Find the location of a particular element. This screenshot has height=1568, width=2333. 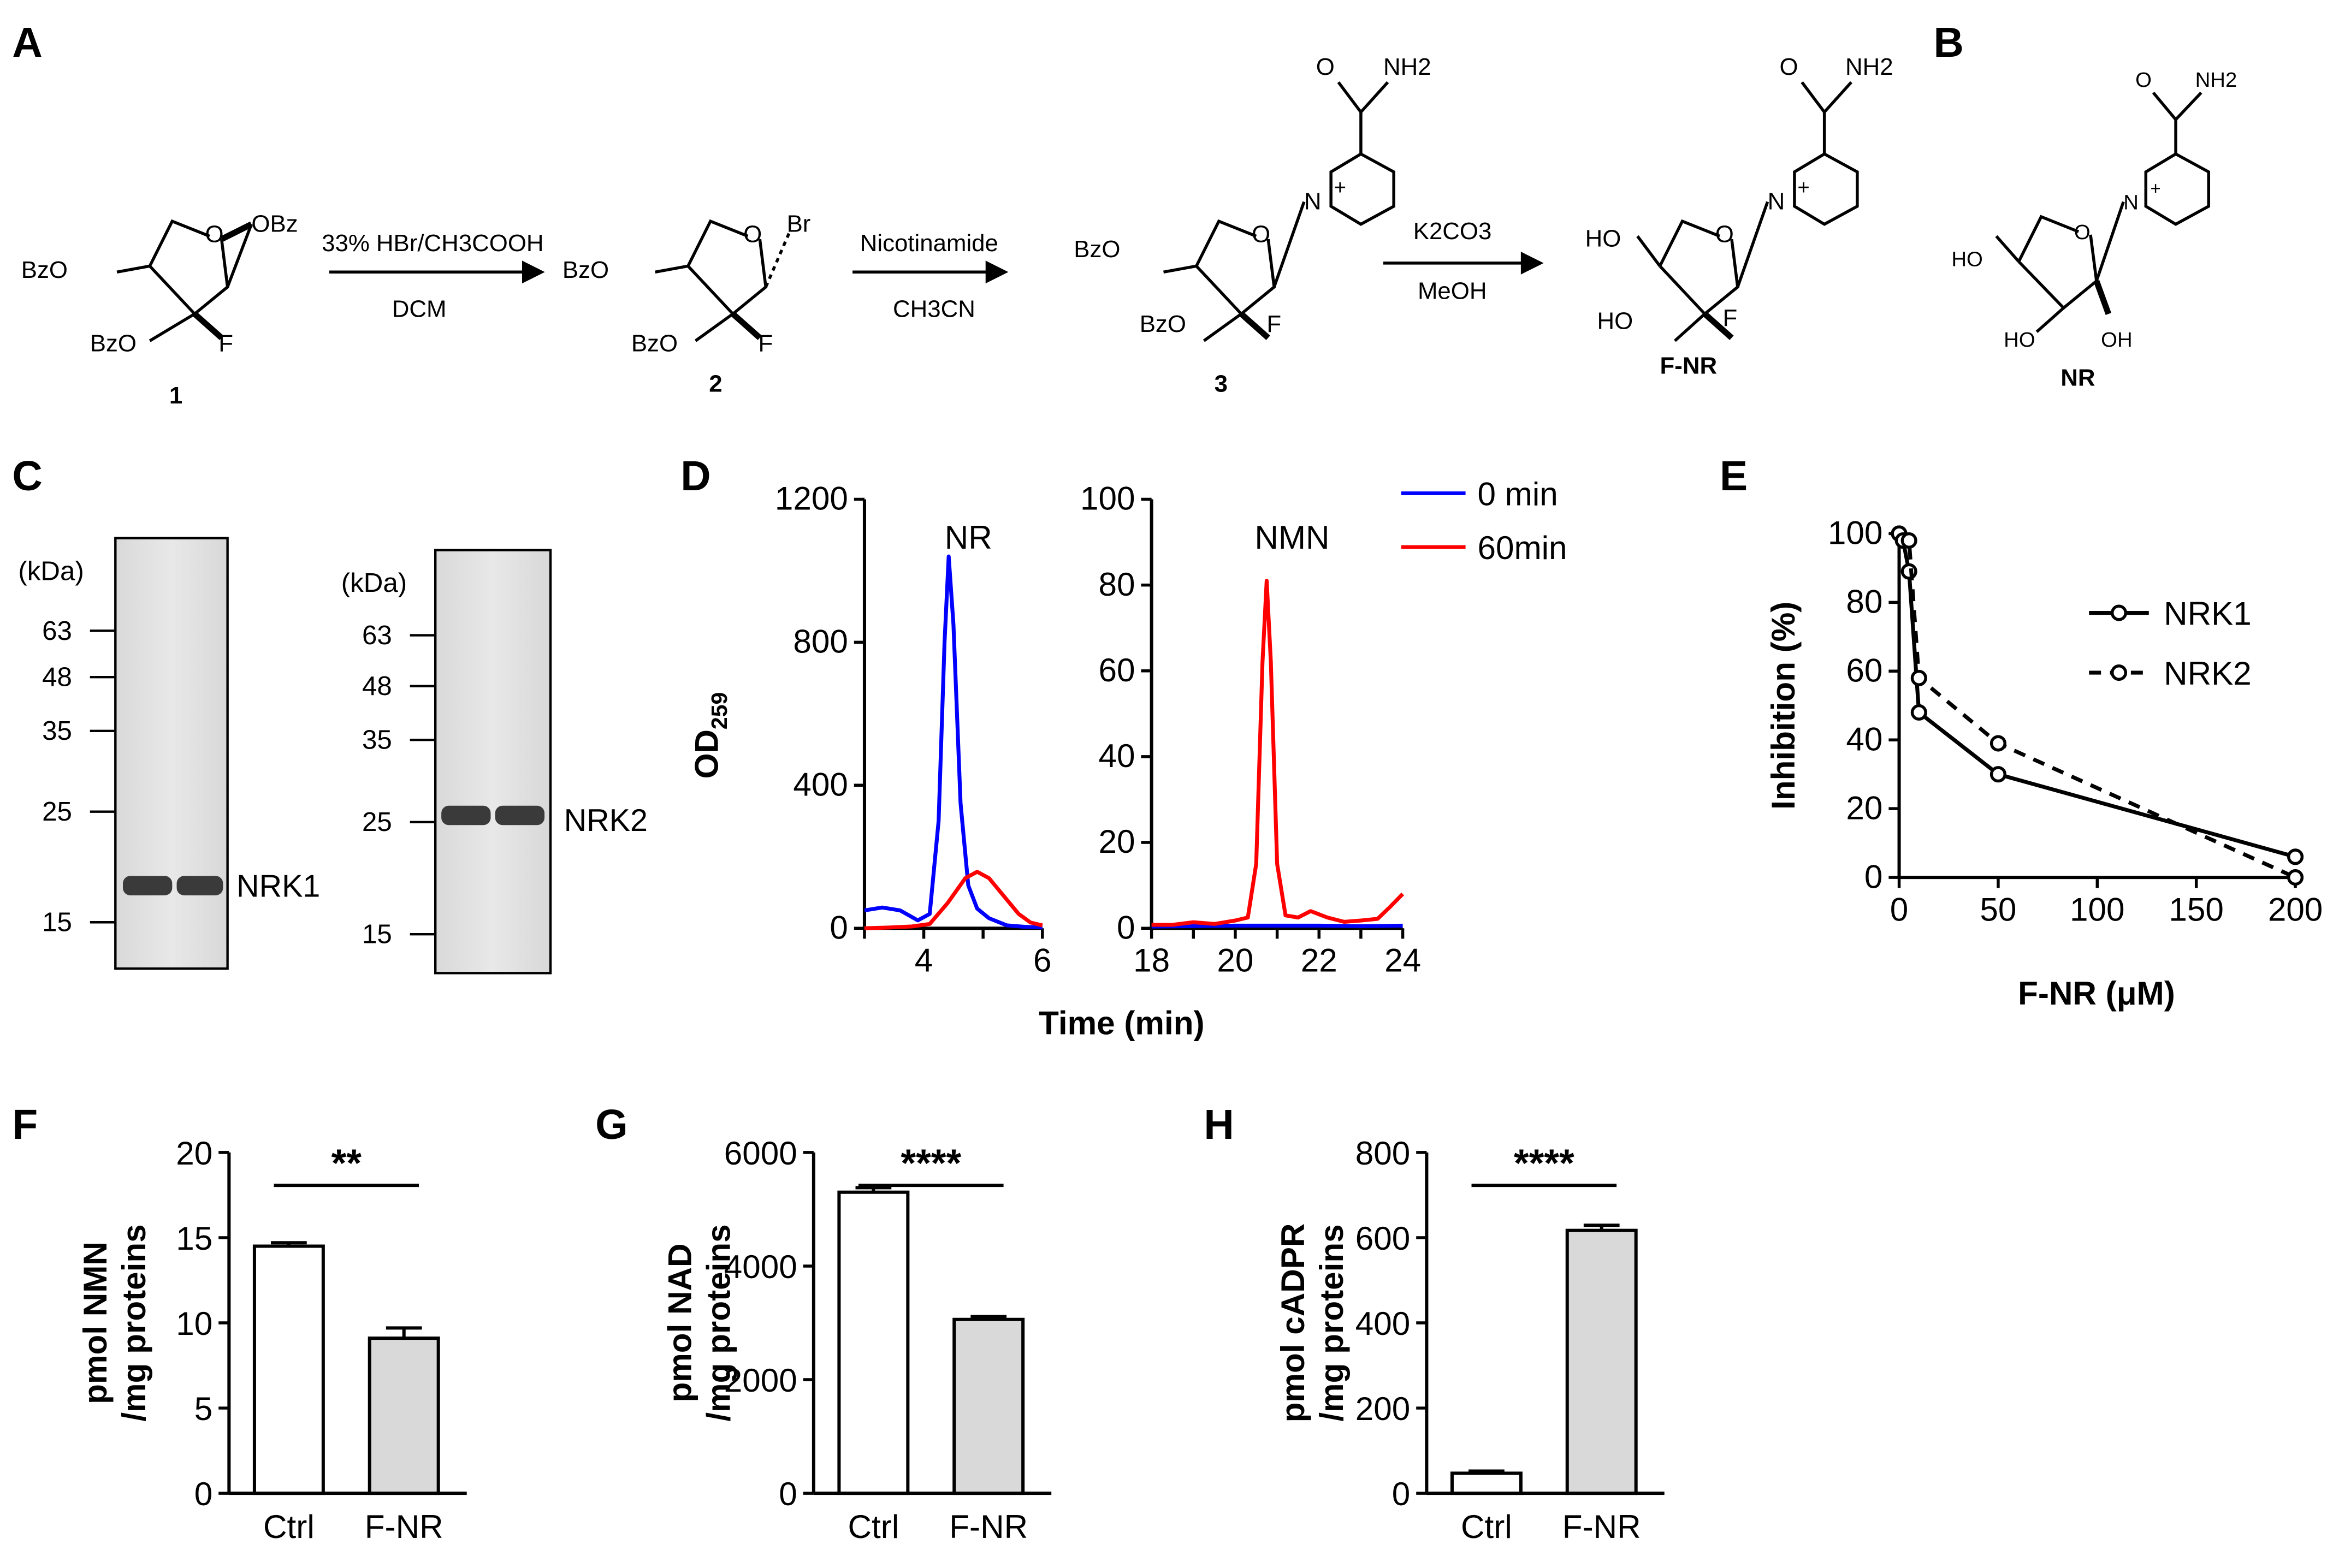

y-tick-label: 15 is located at coordinates (194, 1238).